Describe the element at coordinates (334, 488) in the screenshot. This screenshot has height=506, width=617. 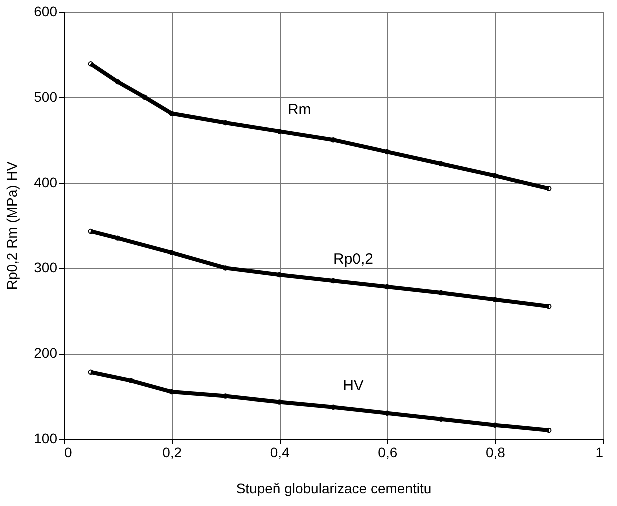
I see `x-axis-title: Stupeň globularizace cementitu` at that location.